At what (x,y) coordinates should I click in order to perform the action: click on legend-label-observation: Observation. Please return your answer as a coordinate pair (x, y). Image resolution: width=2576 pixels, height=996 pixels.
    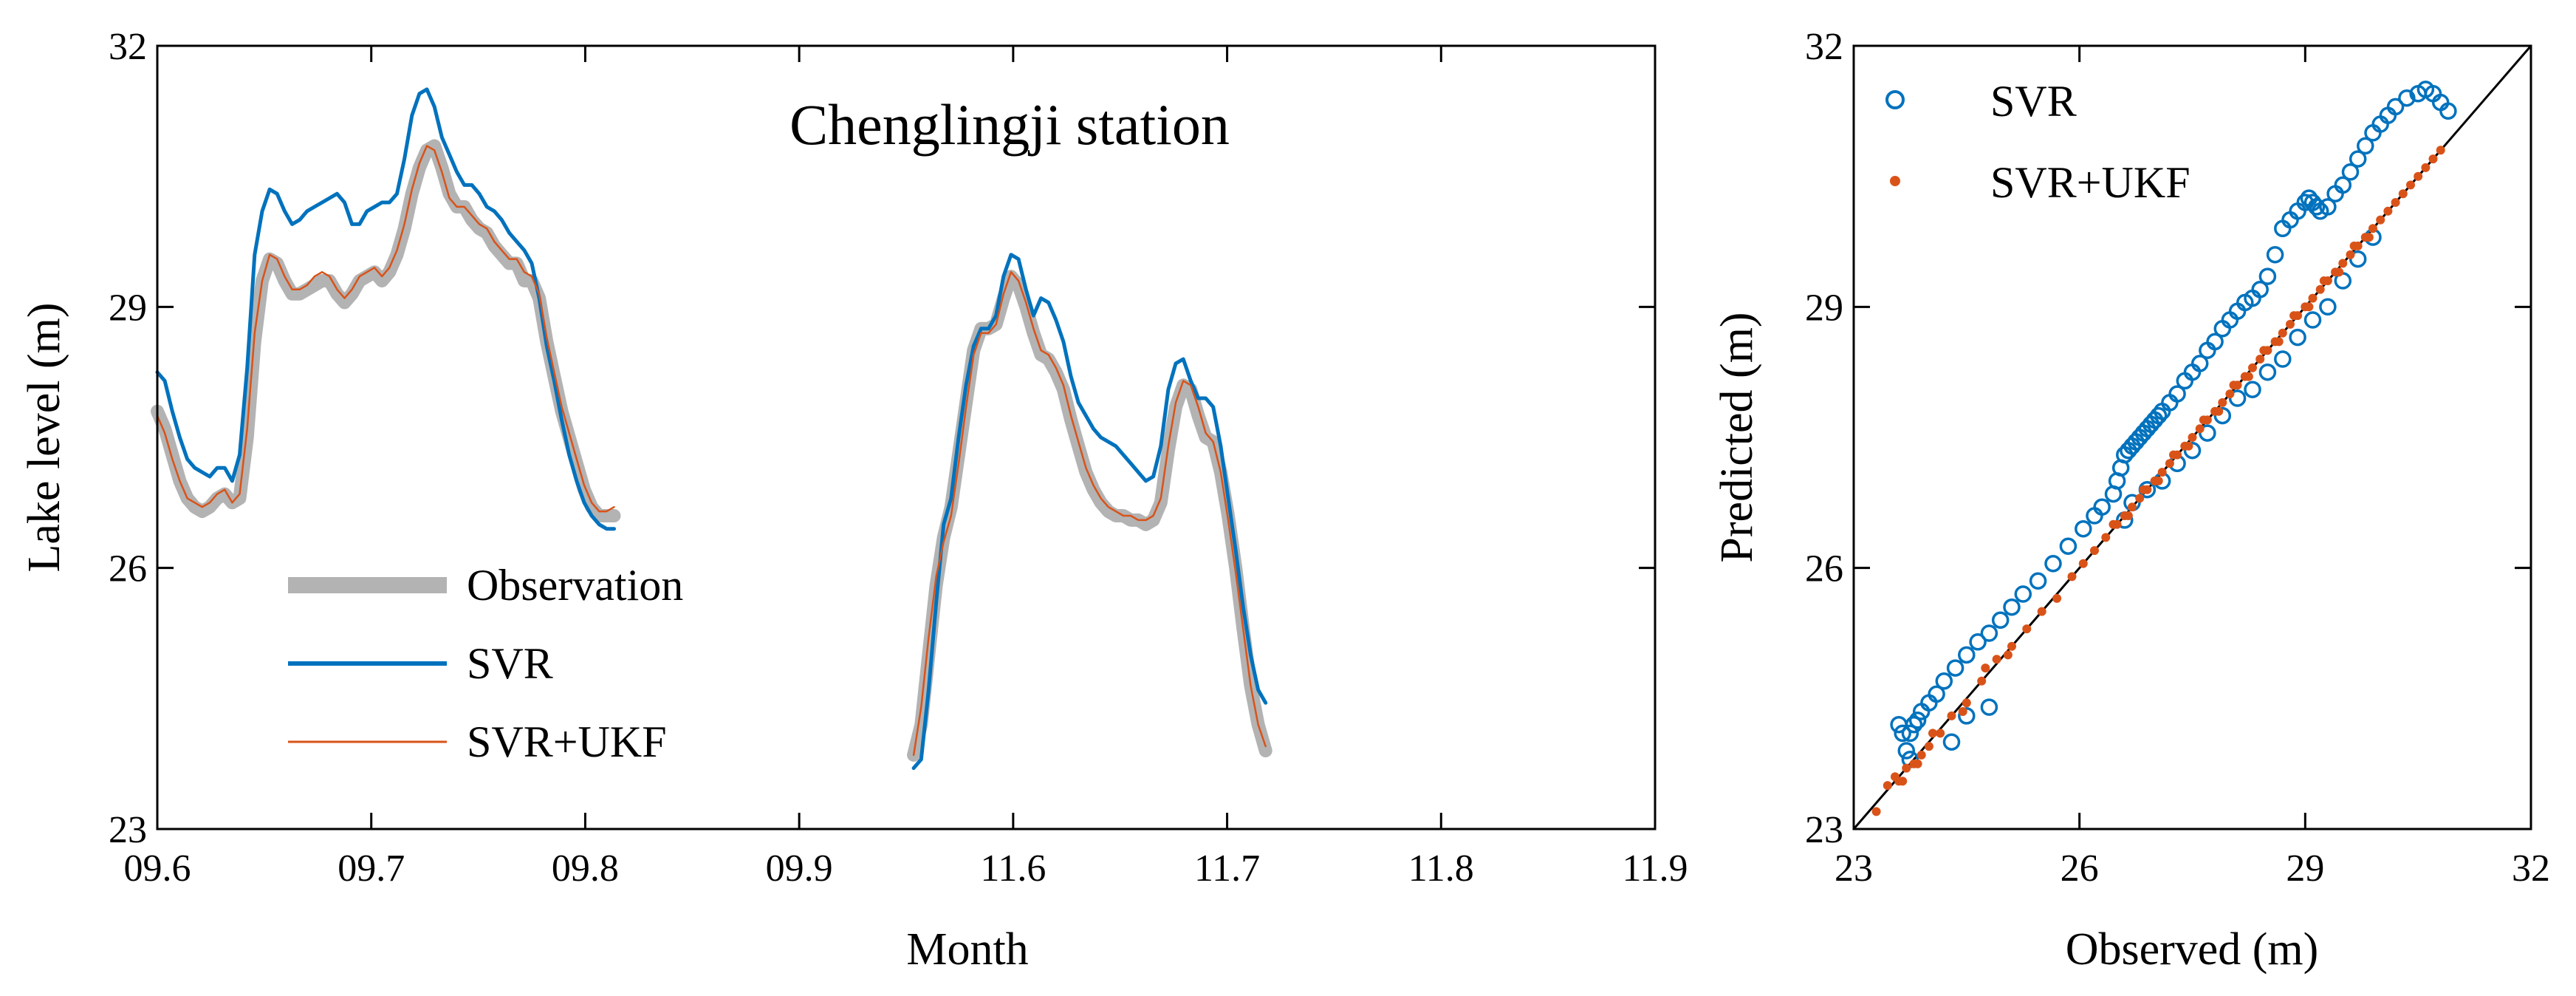
    Looking at the image, I should click on (575, 585).